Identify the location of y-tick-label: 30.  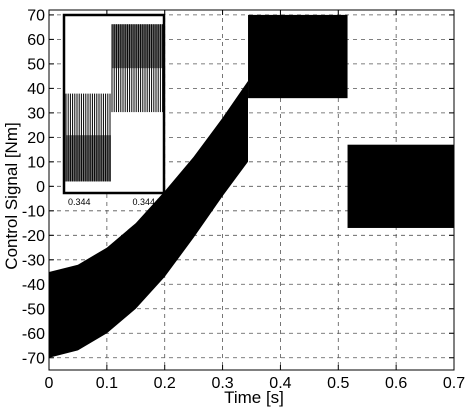
(36, 113).